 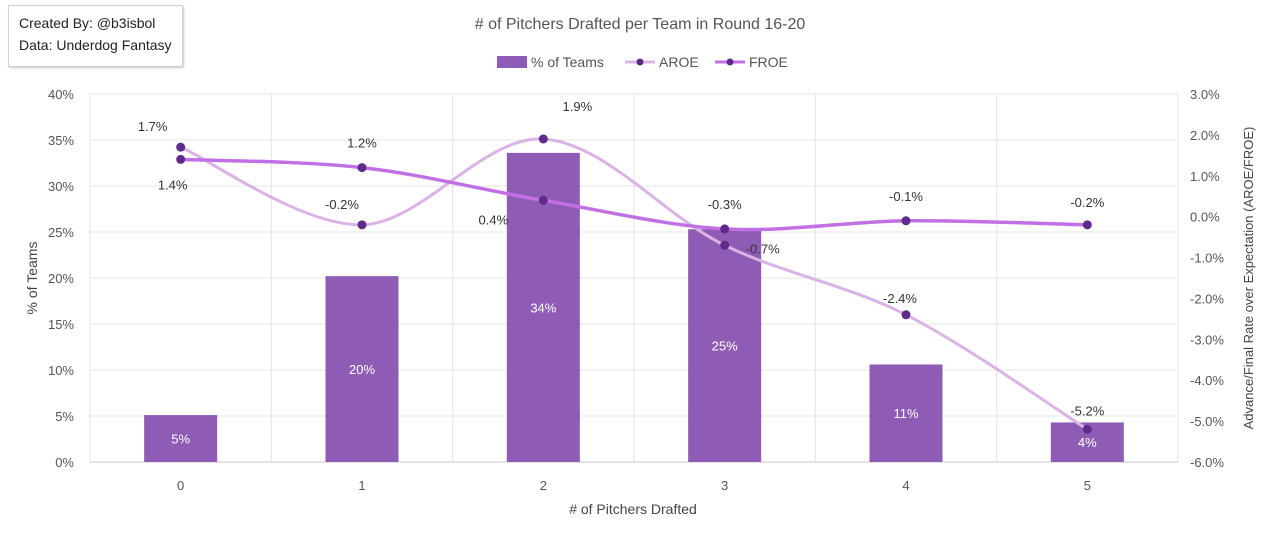 I want to click on legend-label-bars: % of Teams, so click(x=567, y=62).